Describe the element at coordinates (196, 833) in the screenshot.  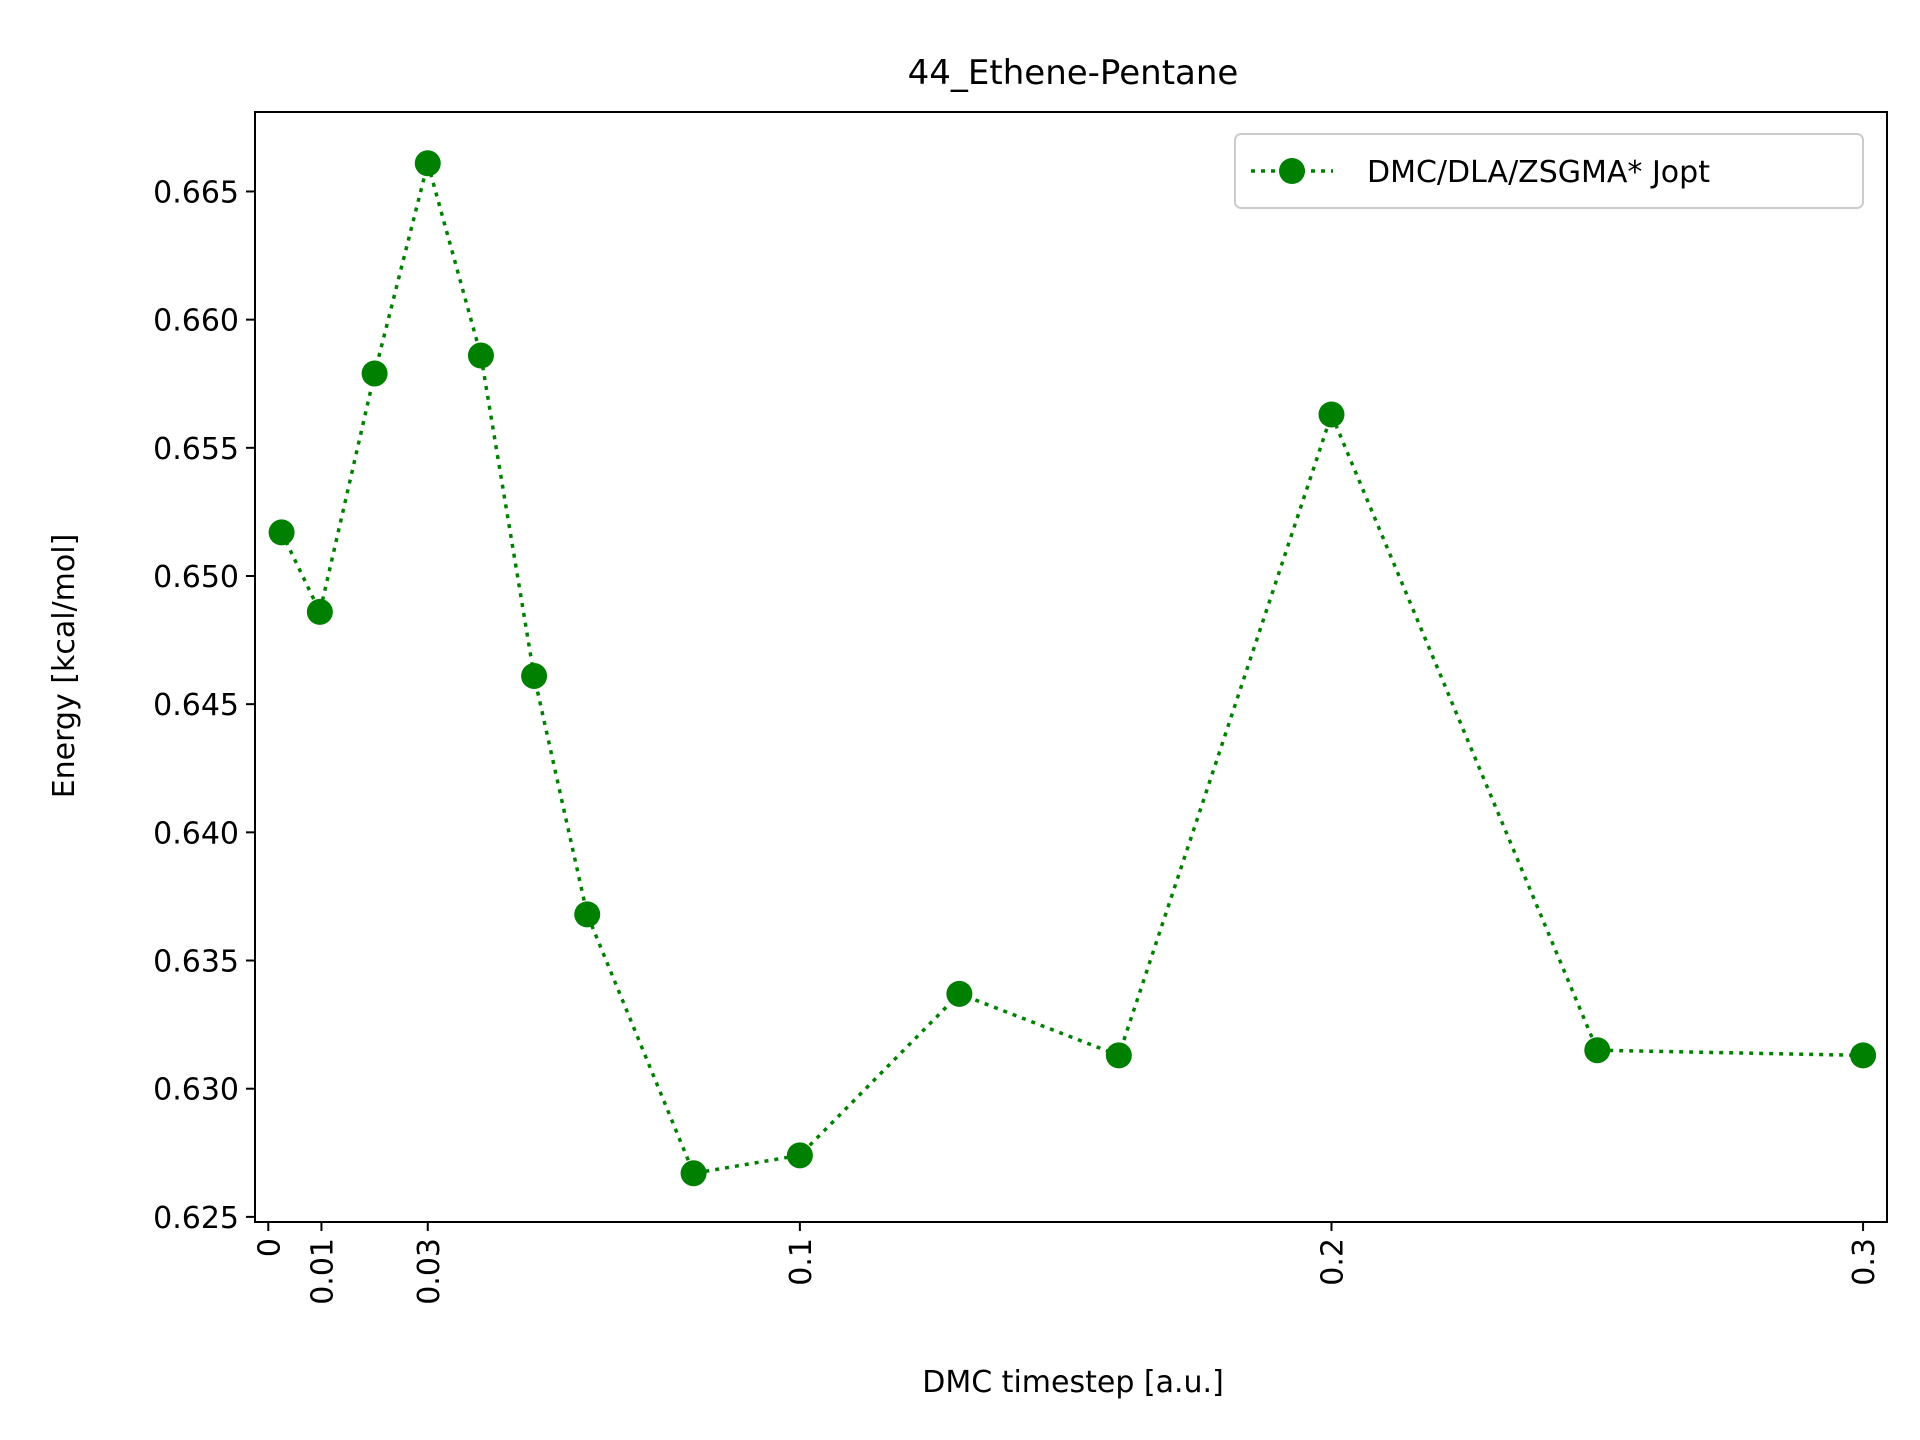
I see `y-tick-label: 0.640` at that location.